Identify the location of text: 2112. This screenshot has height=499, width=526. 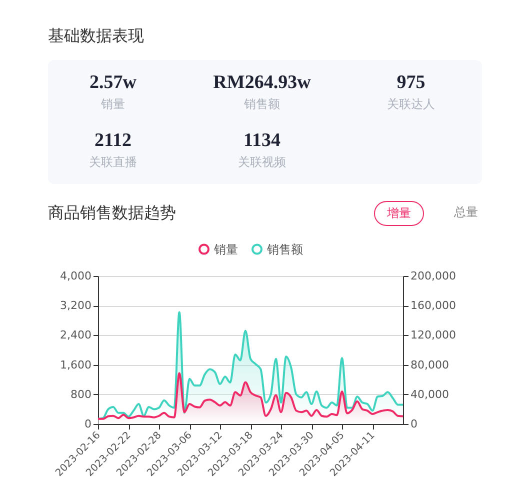
(113, 141).